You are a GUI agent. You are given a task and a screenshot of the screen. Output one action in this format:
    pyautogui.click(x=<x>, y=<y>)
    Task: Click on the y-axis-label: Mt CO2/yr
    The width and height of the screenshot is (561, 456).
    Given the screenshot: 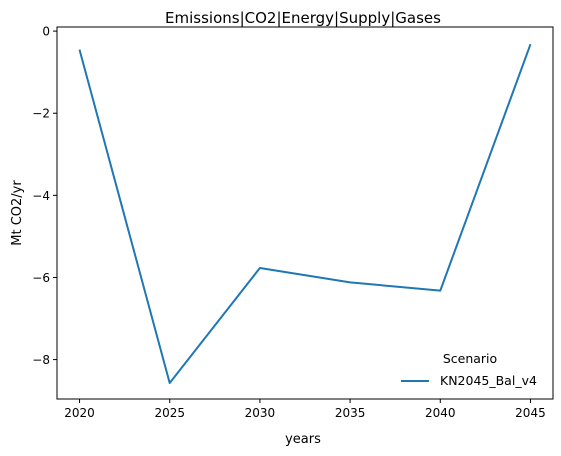 What is the action you would take?
    pyautogui.click(x=17, y=213)
    